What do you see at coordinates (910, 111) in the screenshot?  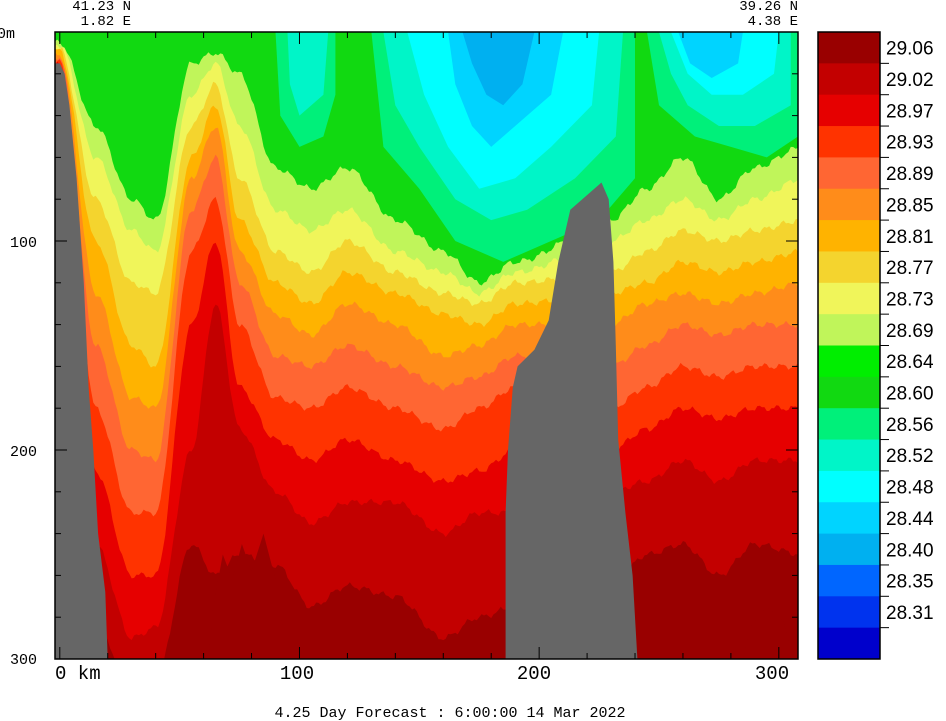 I see `colorbar-label-3: 28.97` at bounding box center [910, 111].